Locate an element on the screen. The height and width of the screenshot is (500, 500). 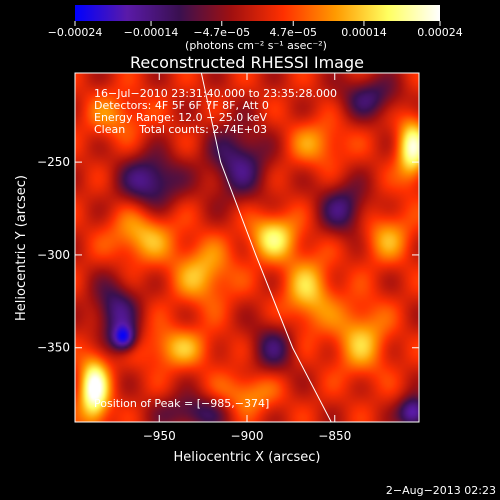
colorbar is located at coordinates (257, 13).